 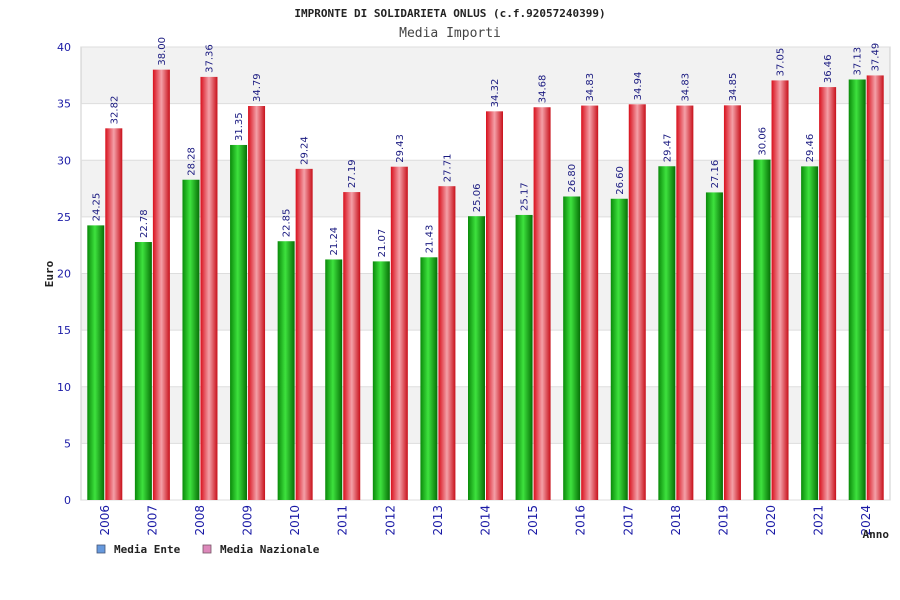 What do you see at coordinates (305, 150) in the screenshot?
I see `bar-value-label: 29.24` at bounding box center [305, 150].